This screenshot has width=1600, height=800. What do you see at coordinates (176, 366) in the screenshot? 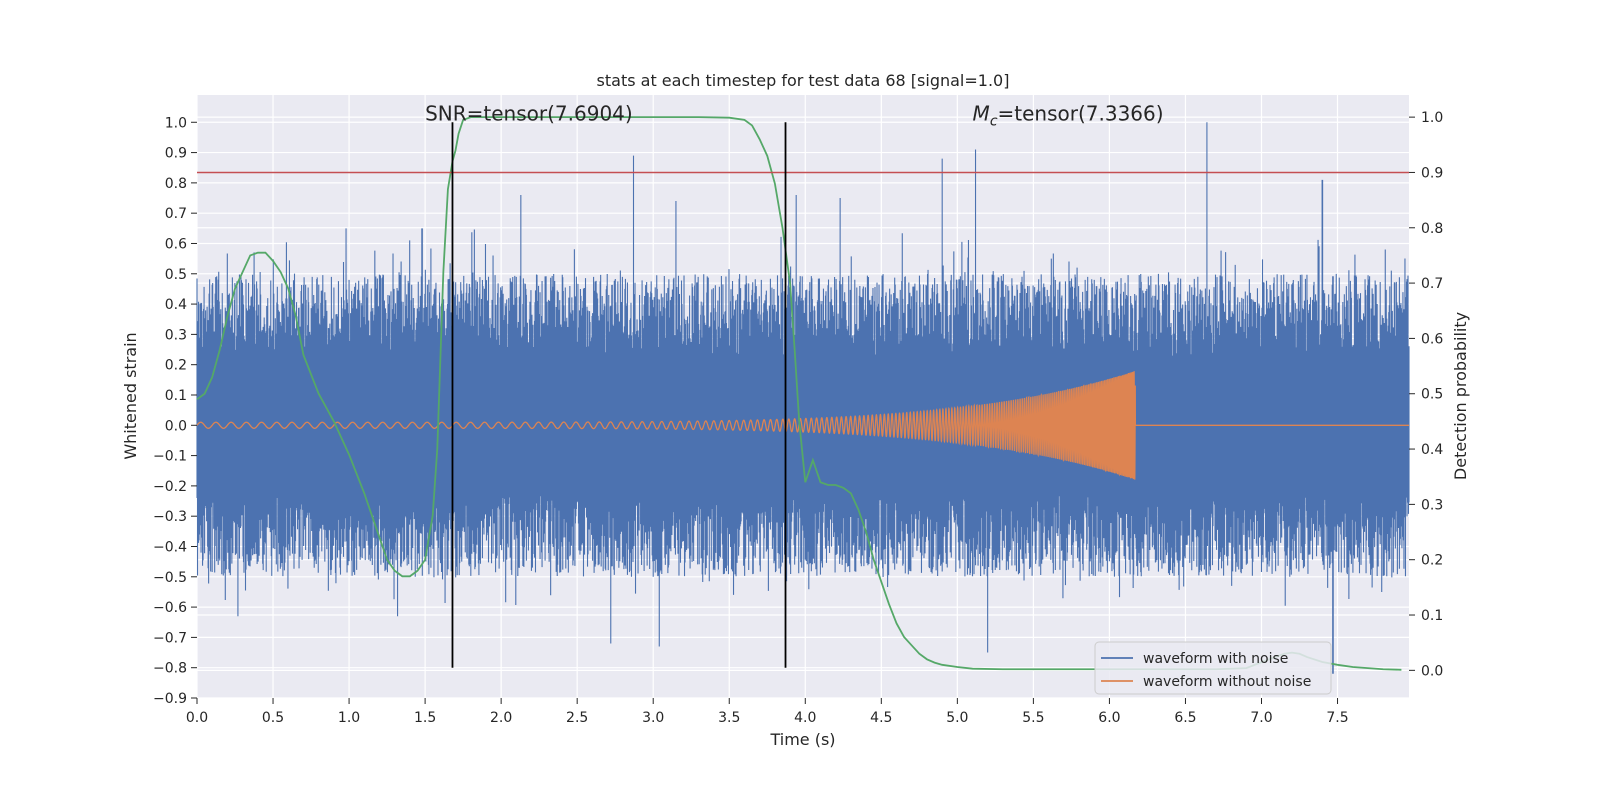
I see `y-tick-label: 0.2` at bounding box center [176, 366].